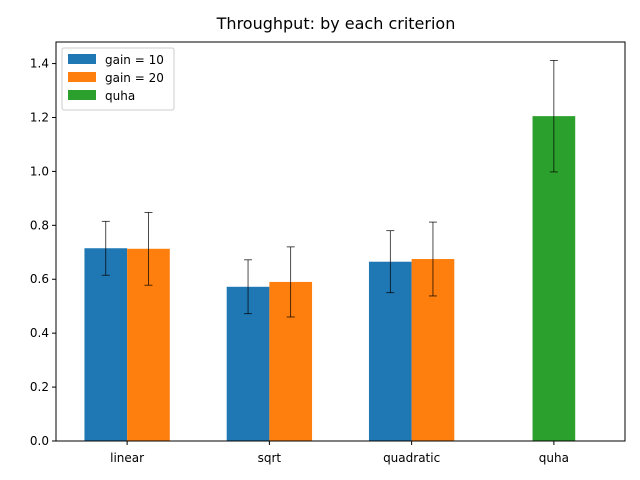 This screenshot has width=640, height=480. I want to click on x-tick-label: linear, so click(127, 458).